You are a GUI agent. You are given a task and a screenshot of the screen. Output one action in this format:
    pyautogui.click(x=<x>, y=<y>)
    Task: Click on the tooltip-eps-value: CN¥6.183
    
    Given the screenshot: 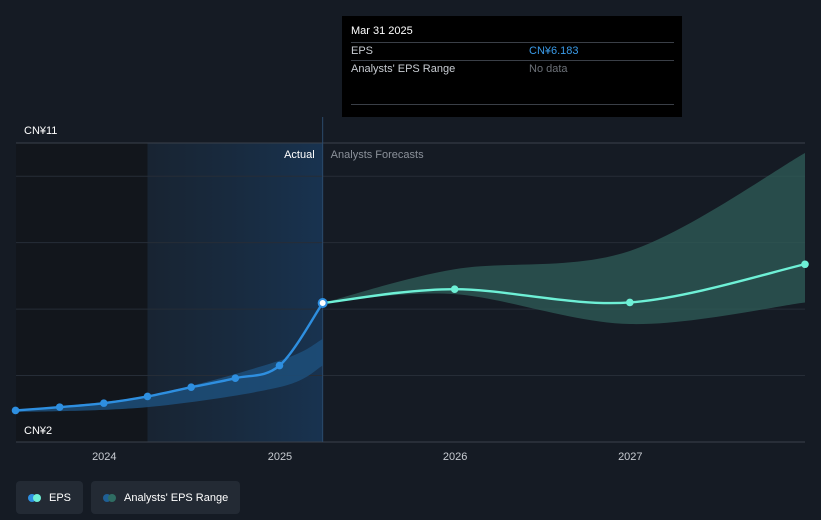 What is the action you would take?
    pyautogui.click(x=554, y=51)
    